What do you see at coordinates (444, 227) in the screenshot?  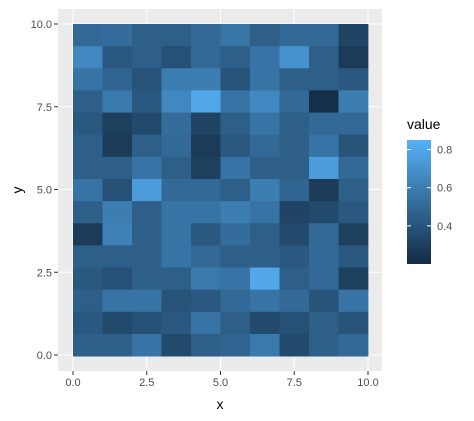 I see `legend-tick-label: 0.4` at bounding box center [444, 227].